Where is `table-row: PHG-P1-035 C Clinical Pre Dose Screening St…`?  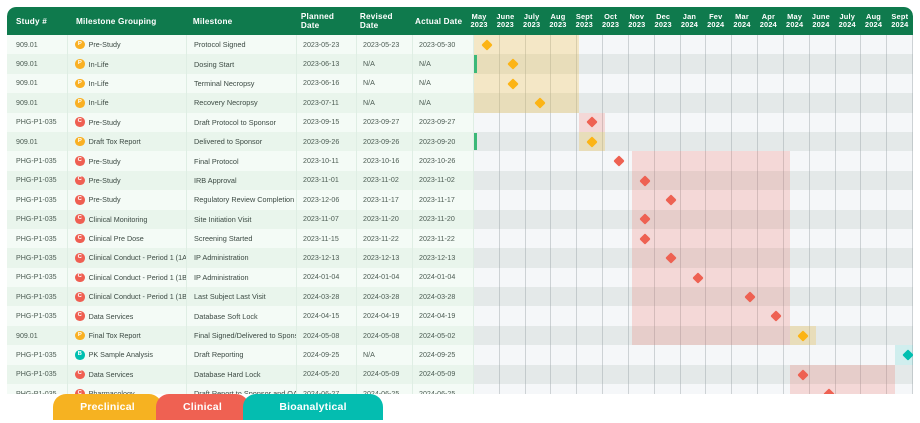 table-row: PHG-P1-035 C Clinical Pre Dose Screening St… is located at coordinates (240, 238).